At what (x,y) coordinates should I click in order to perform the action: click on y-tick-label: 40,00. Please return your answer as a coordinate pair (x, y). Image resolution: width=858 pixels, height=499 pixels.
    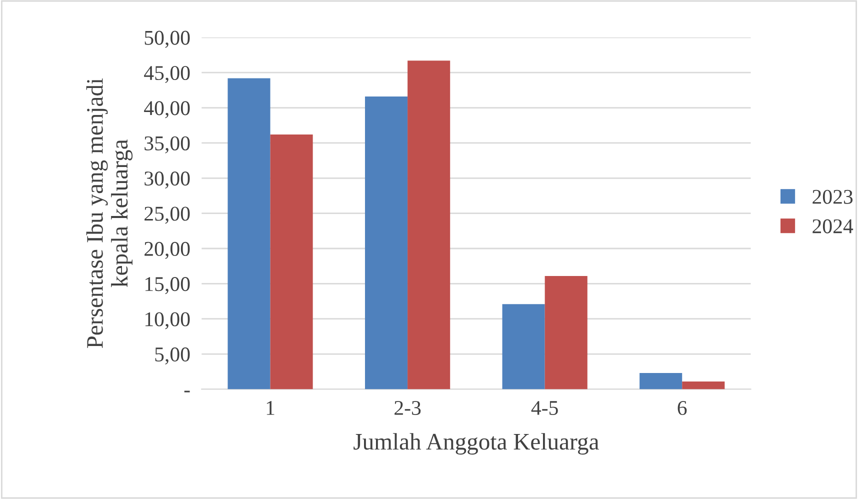
    Looking at the image, I should click on (167, 109).